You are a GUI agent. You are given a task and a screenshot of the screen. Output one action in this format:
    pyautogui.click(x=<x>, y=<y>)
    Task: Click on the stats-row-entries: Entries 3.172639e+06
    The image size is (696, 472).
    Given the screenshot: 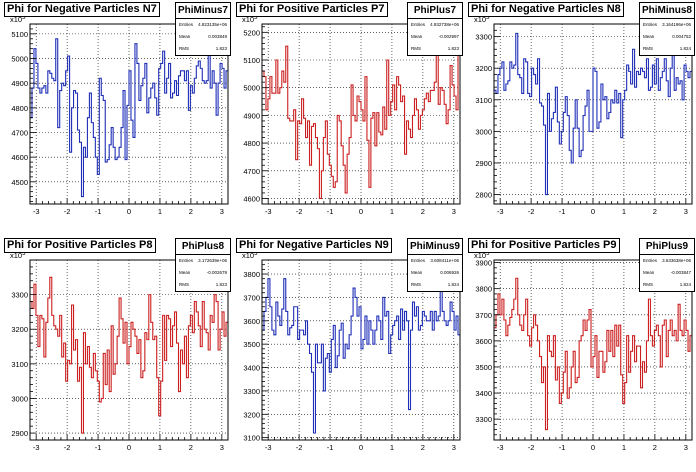 What is the action you would take?
    pyautogui.click(x=203, y=260)
    